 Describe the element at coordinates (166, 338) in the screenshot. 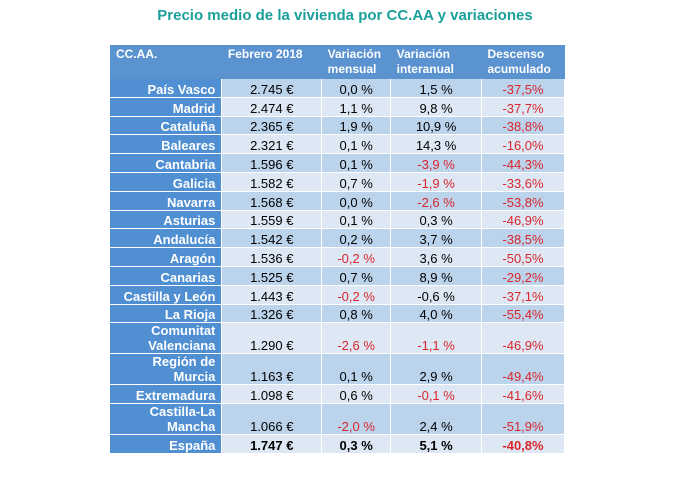

I see `region-name-cell: Comunitat Valenciana` at that location.